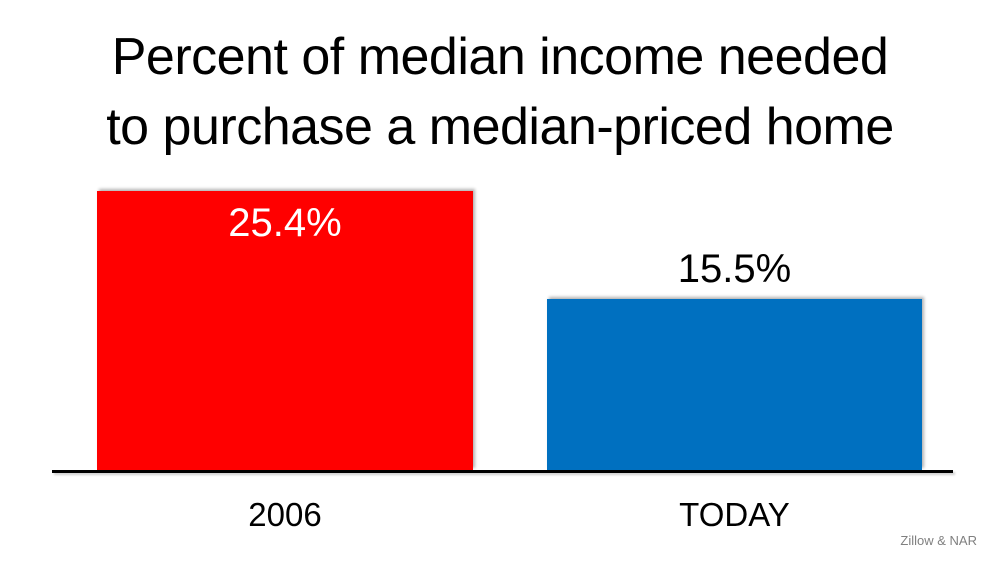 This screenshot has height=563, width=1000. What do you see at coordinates (502, 471) in the screenshot?
I see `x-axis-line` at bounding box center [502, 471].